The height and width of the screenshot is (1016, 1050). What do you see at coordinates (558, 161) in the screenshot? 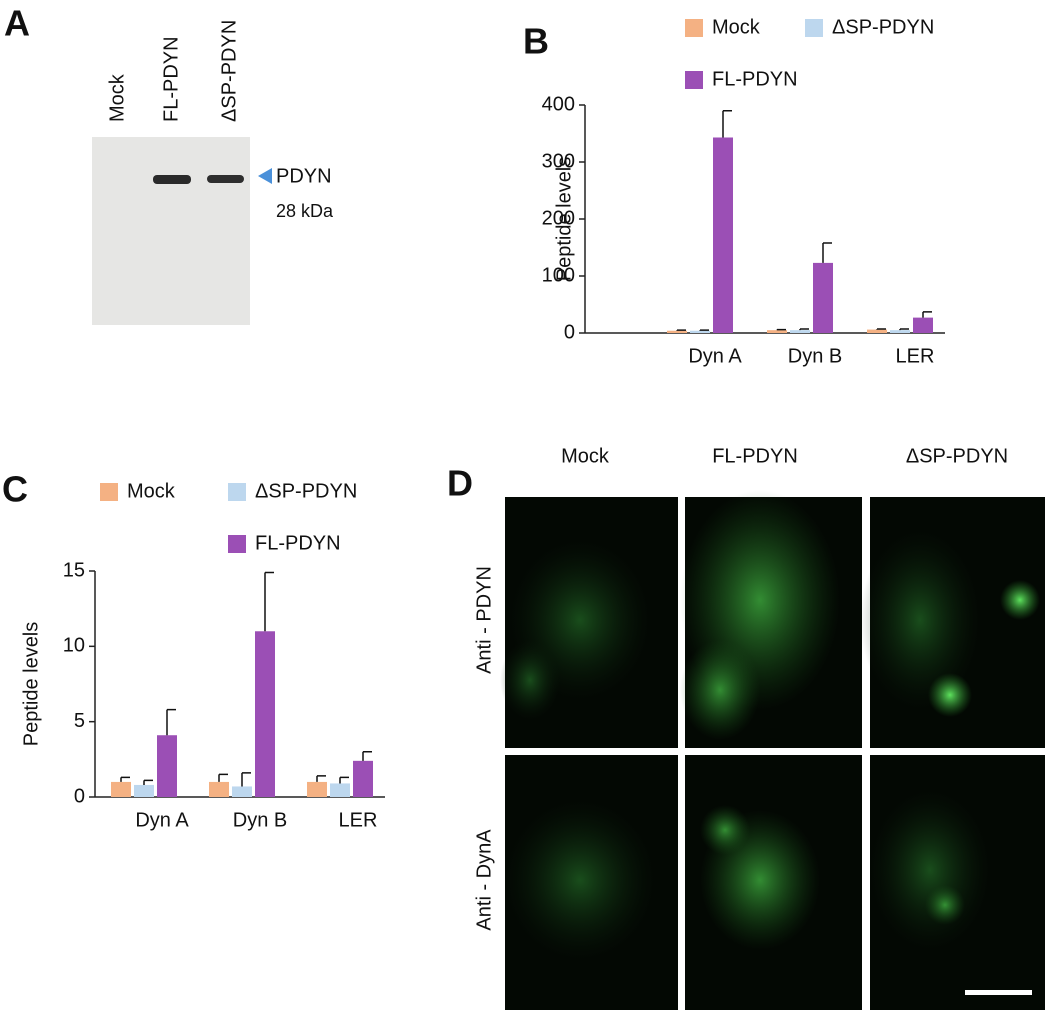
I see `y-tick-label: 300` at bounding box center [558, 161].